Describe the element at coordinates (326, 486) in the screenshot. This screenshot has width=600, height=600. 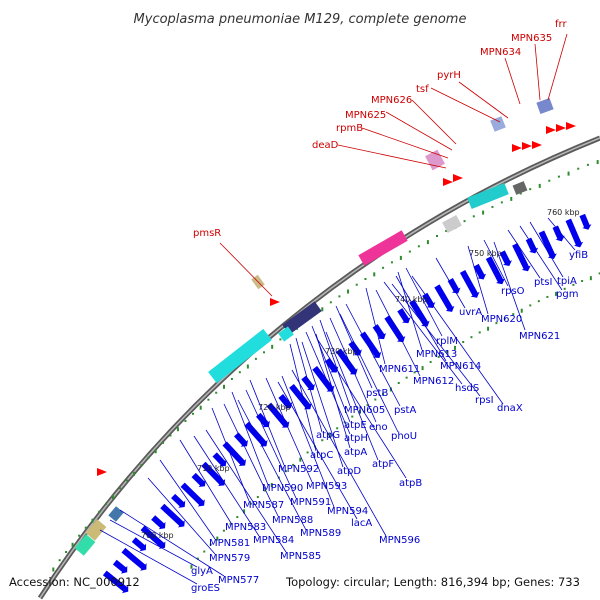
I see `gene-label-MPN593: MPN593` at that location.